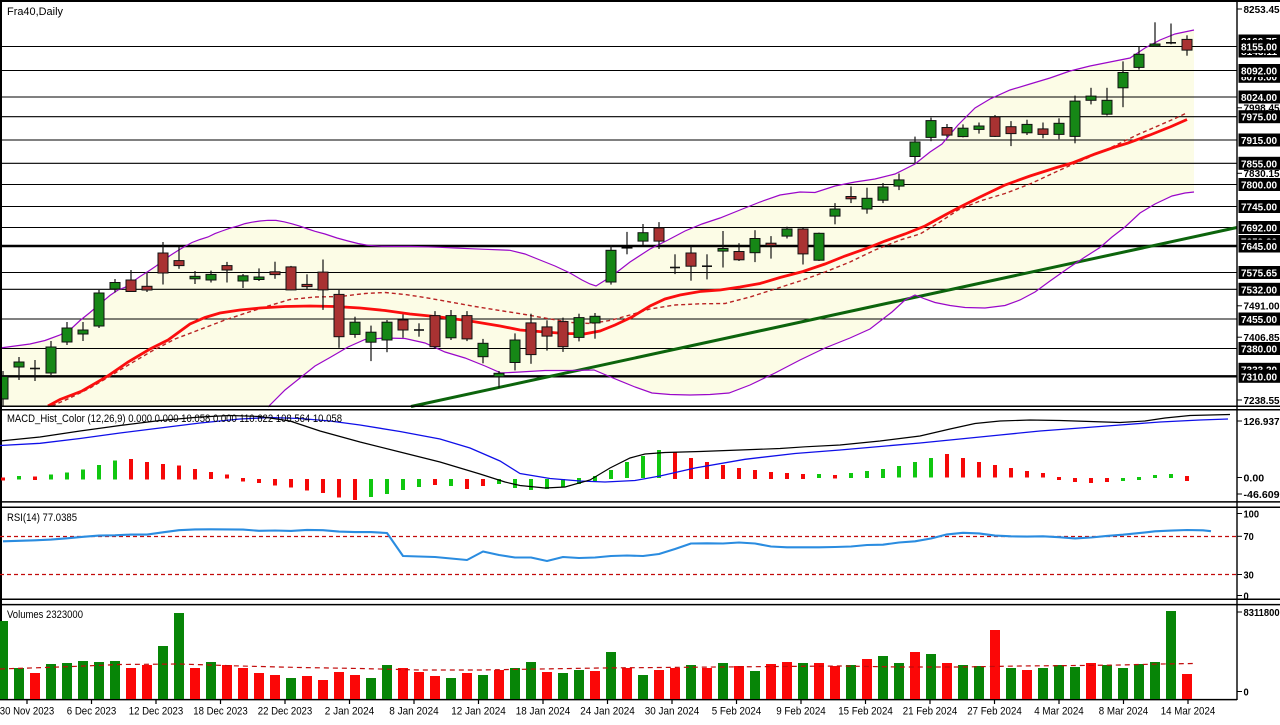  I want to click on svg-text: 12 Dec 2023, so click(156, 712).